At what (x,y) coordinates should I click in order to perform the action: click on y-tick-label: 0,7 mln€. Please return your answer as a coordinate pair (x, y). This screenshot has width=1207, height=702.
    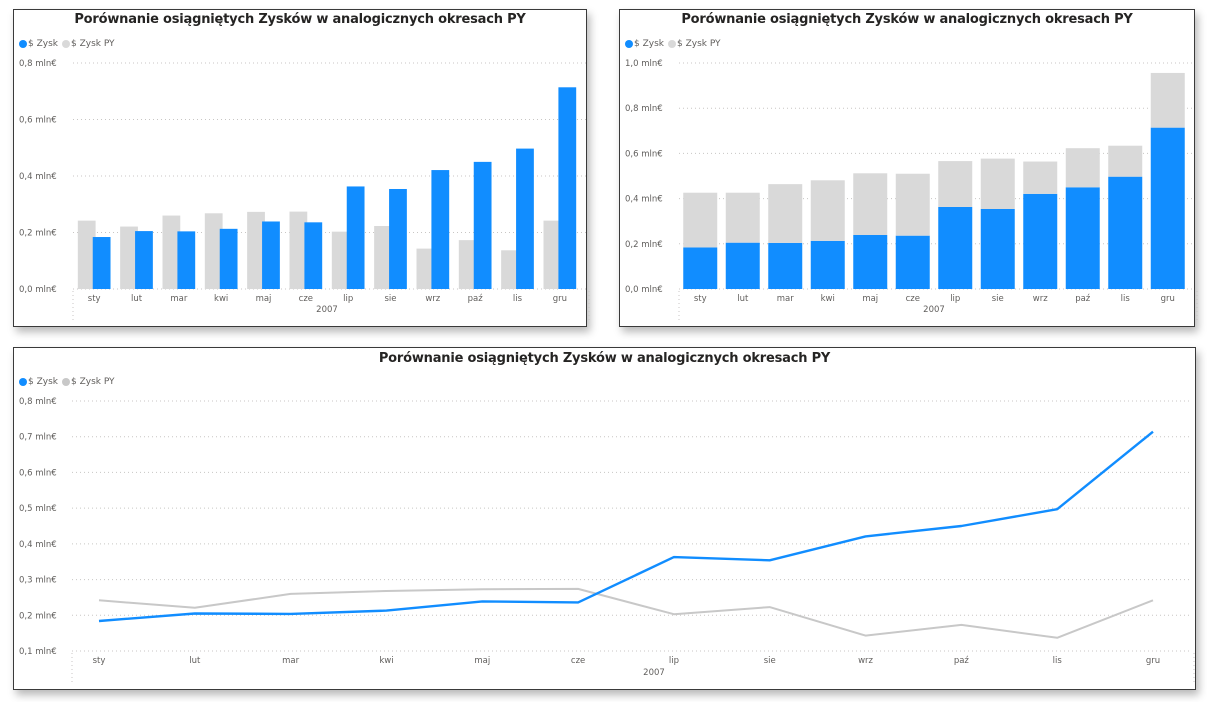
    Looking at the image, I should click on (38, 438).